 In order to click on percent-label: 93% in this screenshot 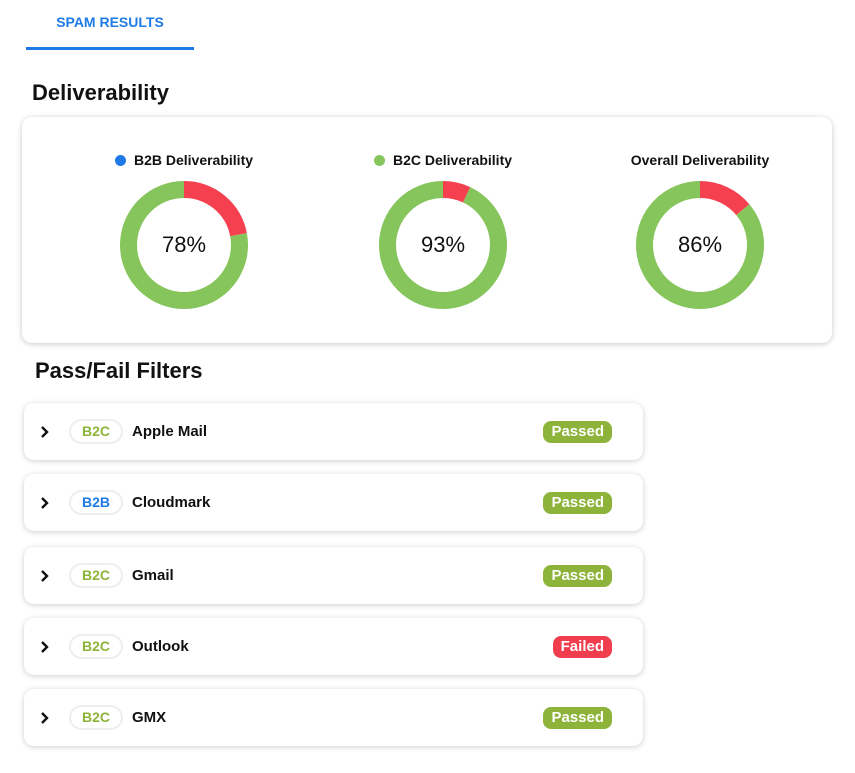, I will do `click(443, 244)`.